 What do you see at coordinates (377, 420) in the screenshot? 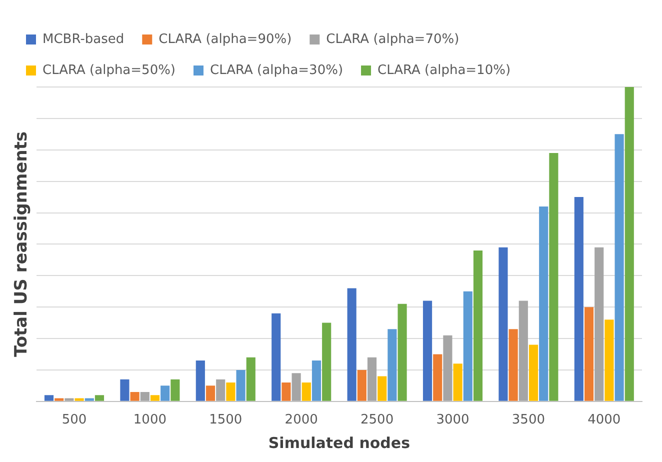
I see `x-tick-label: 2500` at bounding box center [377, 420].